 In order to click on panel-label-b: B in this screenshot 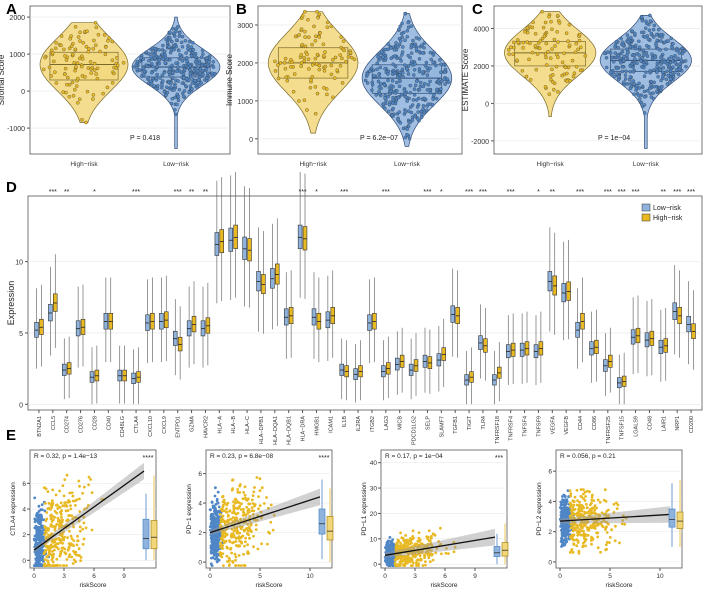, I will do `click(241, 9)`.